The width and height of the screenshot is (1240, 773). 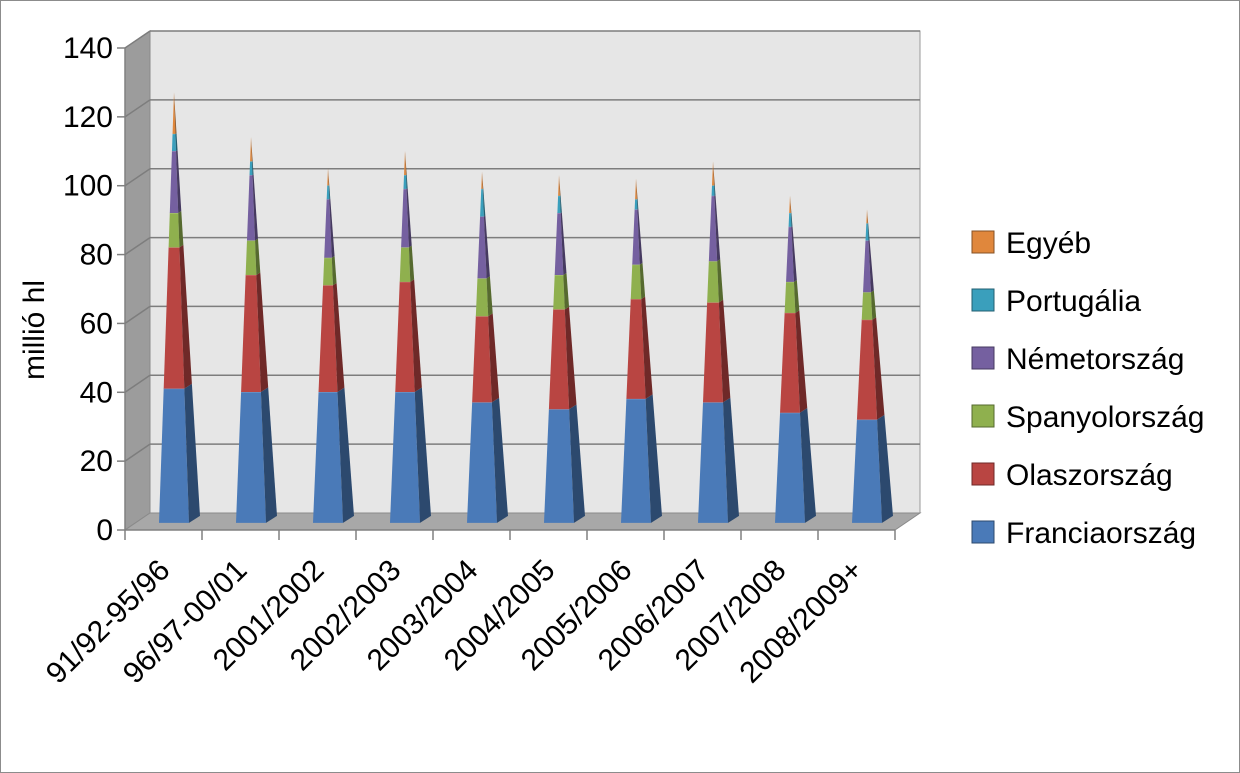 What do you see at coordinates (1101, 533) in the screenshot?
I see `legend-label: Franciaország` at bounding box center [1101, 533].